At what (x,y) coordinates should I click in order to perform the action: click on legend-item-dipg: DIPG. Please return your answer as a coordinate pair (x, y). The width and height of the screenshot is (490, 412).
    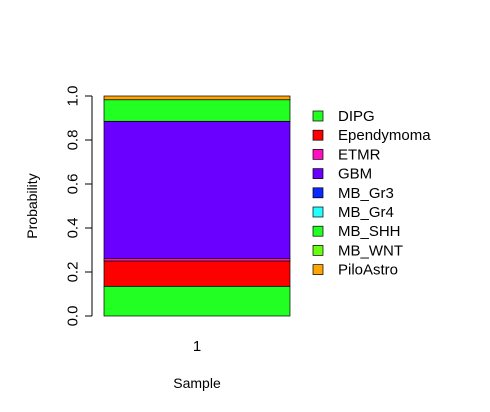
    Looking at the image, I should click on (343, 116).